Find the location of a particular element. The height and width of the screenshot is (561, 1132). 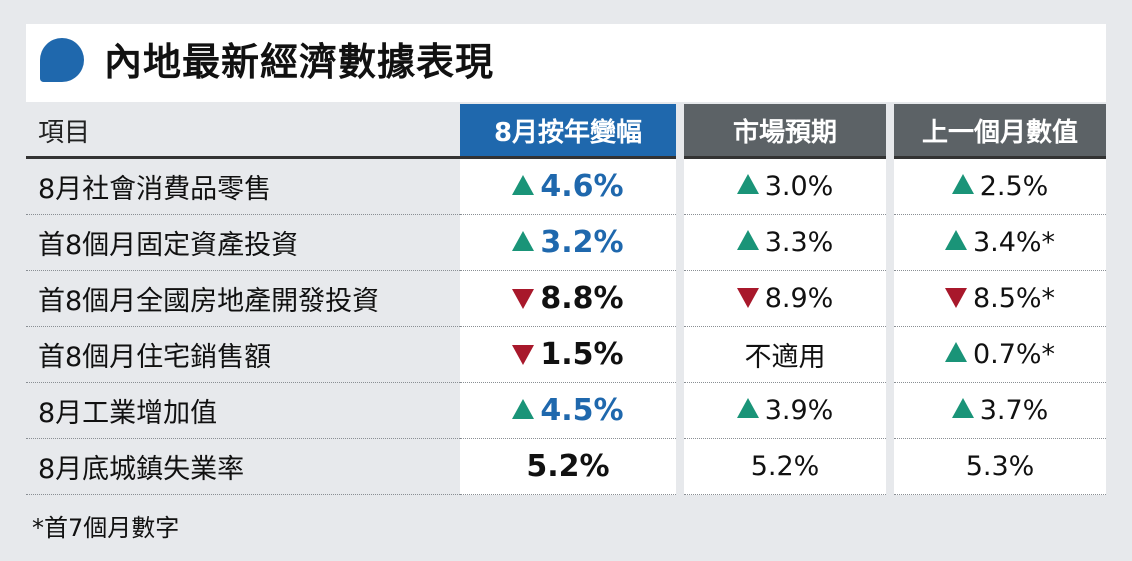

row-label: 8月社會消費品零售 is located at coordinates (243, 186).